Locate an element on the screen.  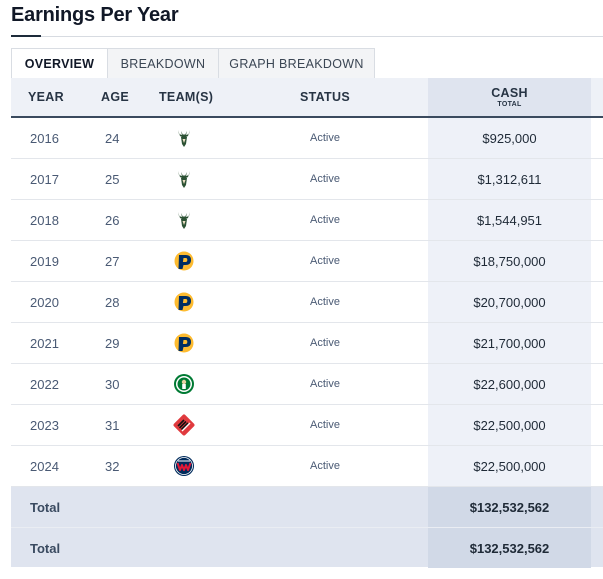
table-row: 2020 28 Active $20,700,000 is located at coordinates (307, 302).